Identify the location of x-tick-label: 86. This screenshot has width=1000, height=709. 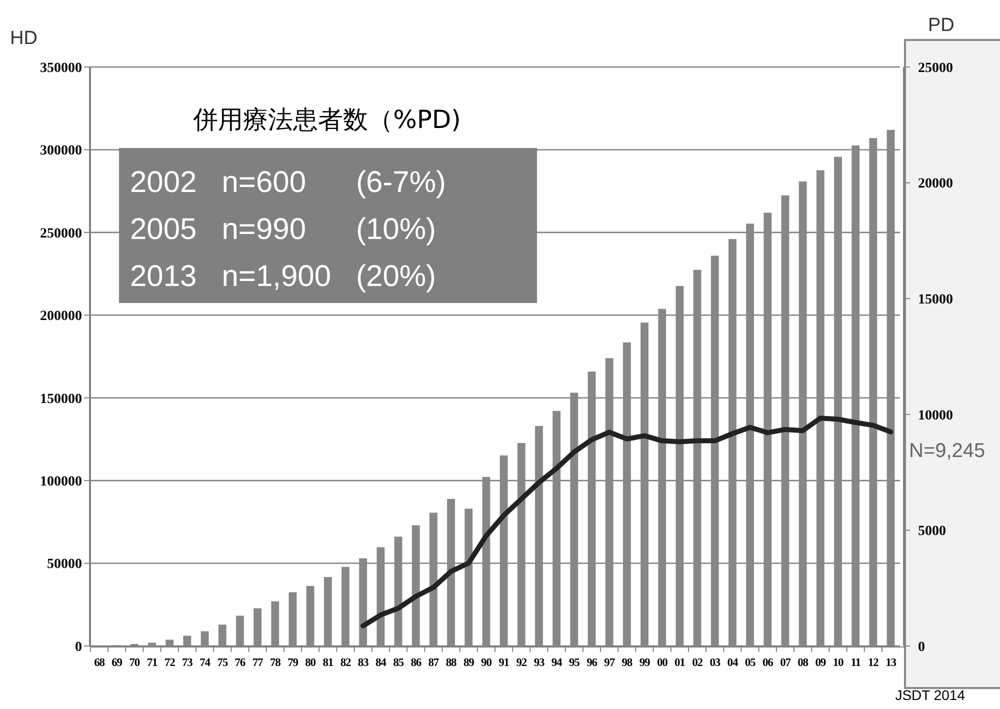
(416, 663).